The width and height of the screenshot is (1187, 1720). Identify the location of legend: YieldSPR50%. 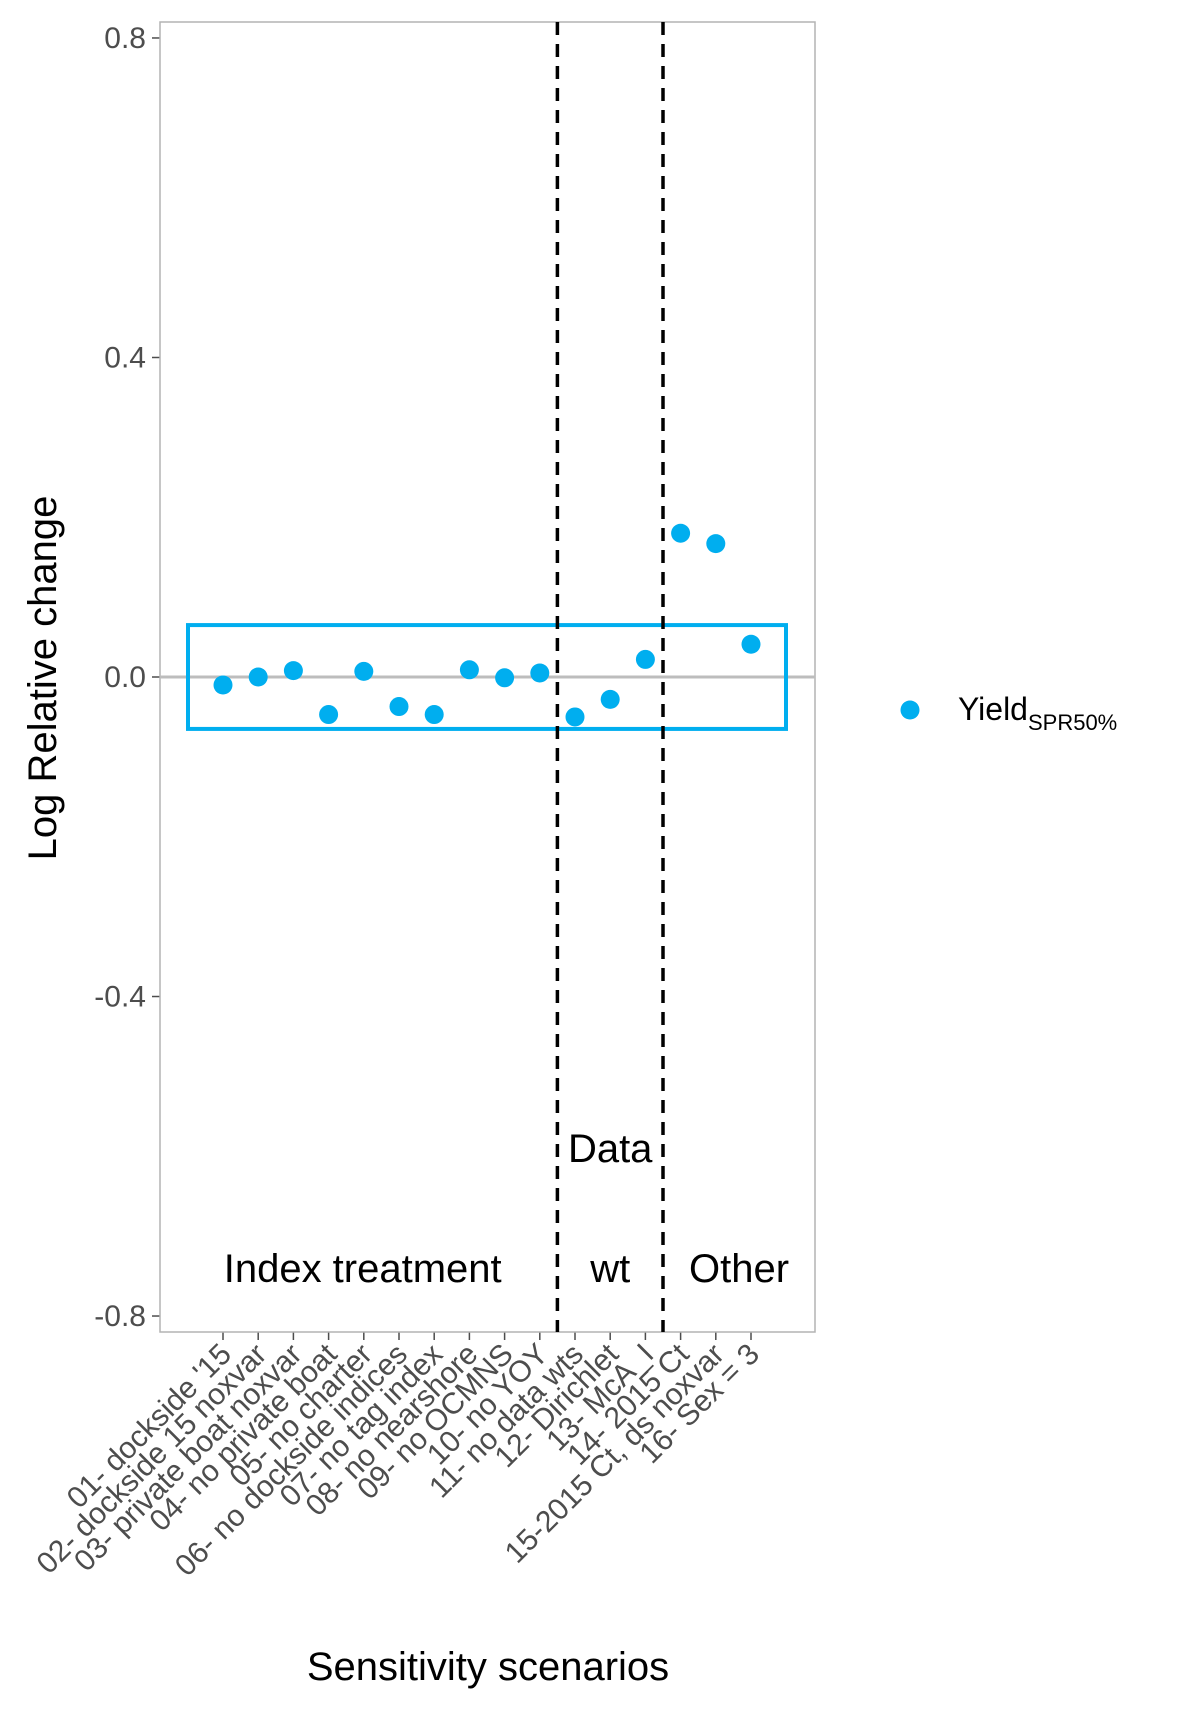
(1008, 713).